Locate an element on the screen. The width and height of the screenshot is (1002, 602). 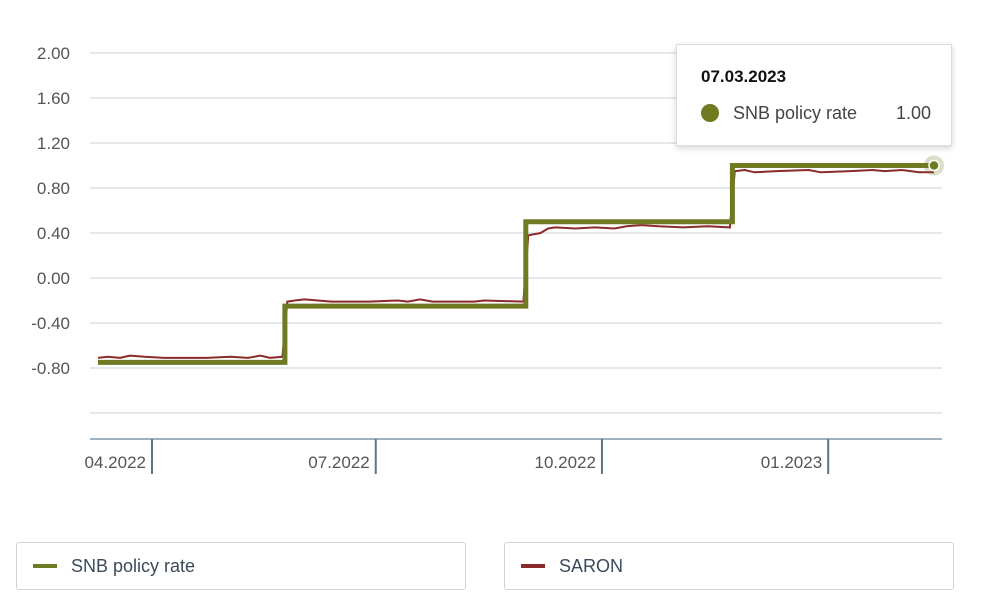
tooltip-value: 1.00 is located at coordinates (913, 112).